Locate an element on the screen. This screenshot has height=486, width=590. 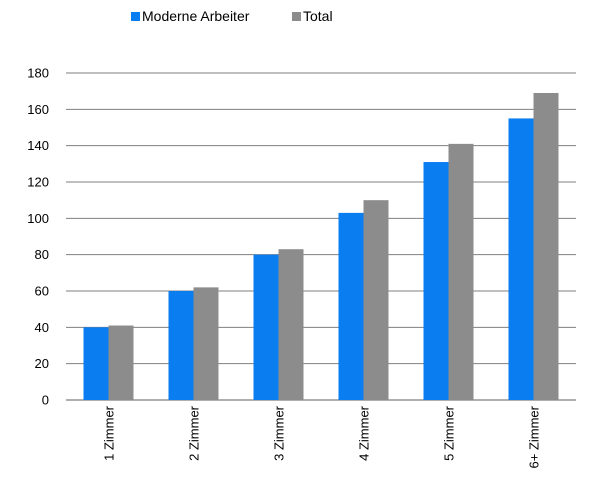
y-tick-label: 0 is located at coordinates (45, 400).